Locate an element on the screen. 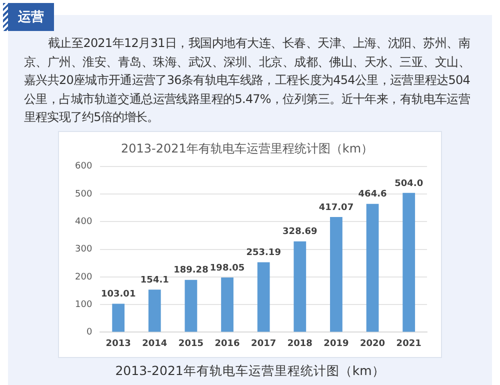 The image size is (500, 385). data-label: 189.28 is located at coordinates (191, 271).